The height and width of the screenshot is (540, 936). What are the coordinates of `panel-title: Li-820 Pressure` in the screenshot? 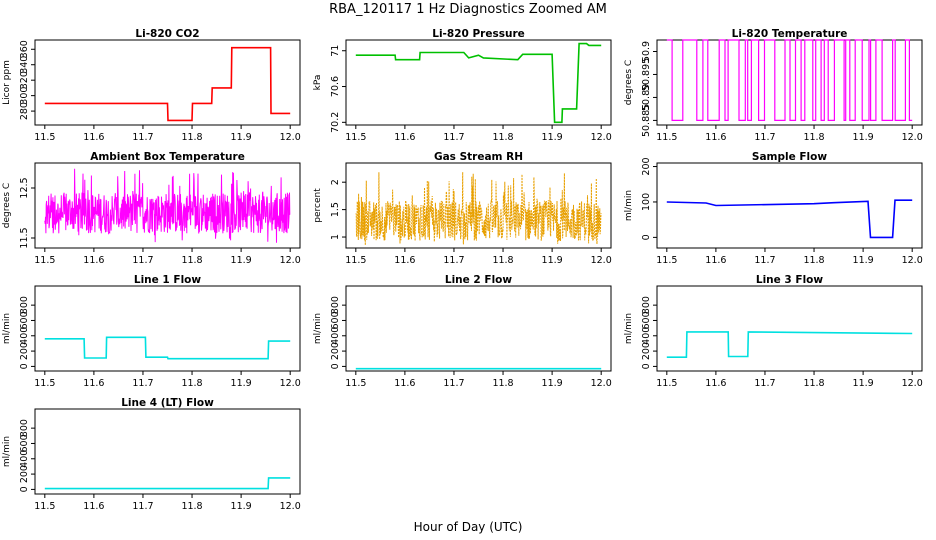 It's located at (478, 34).